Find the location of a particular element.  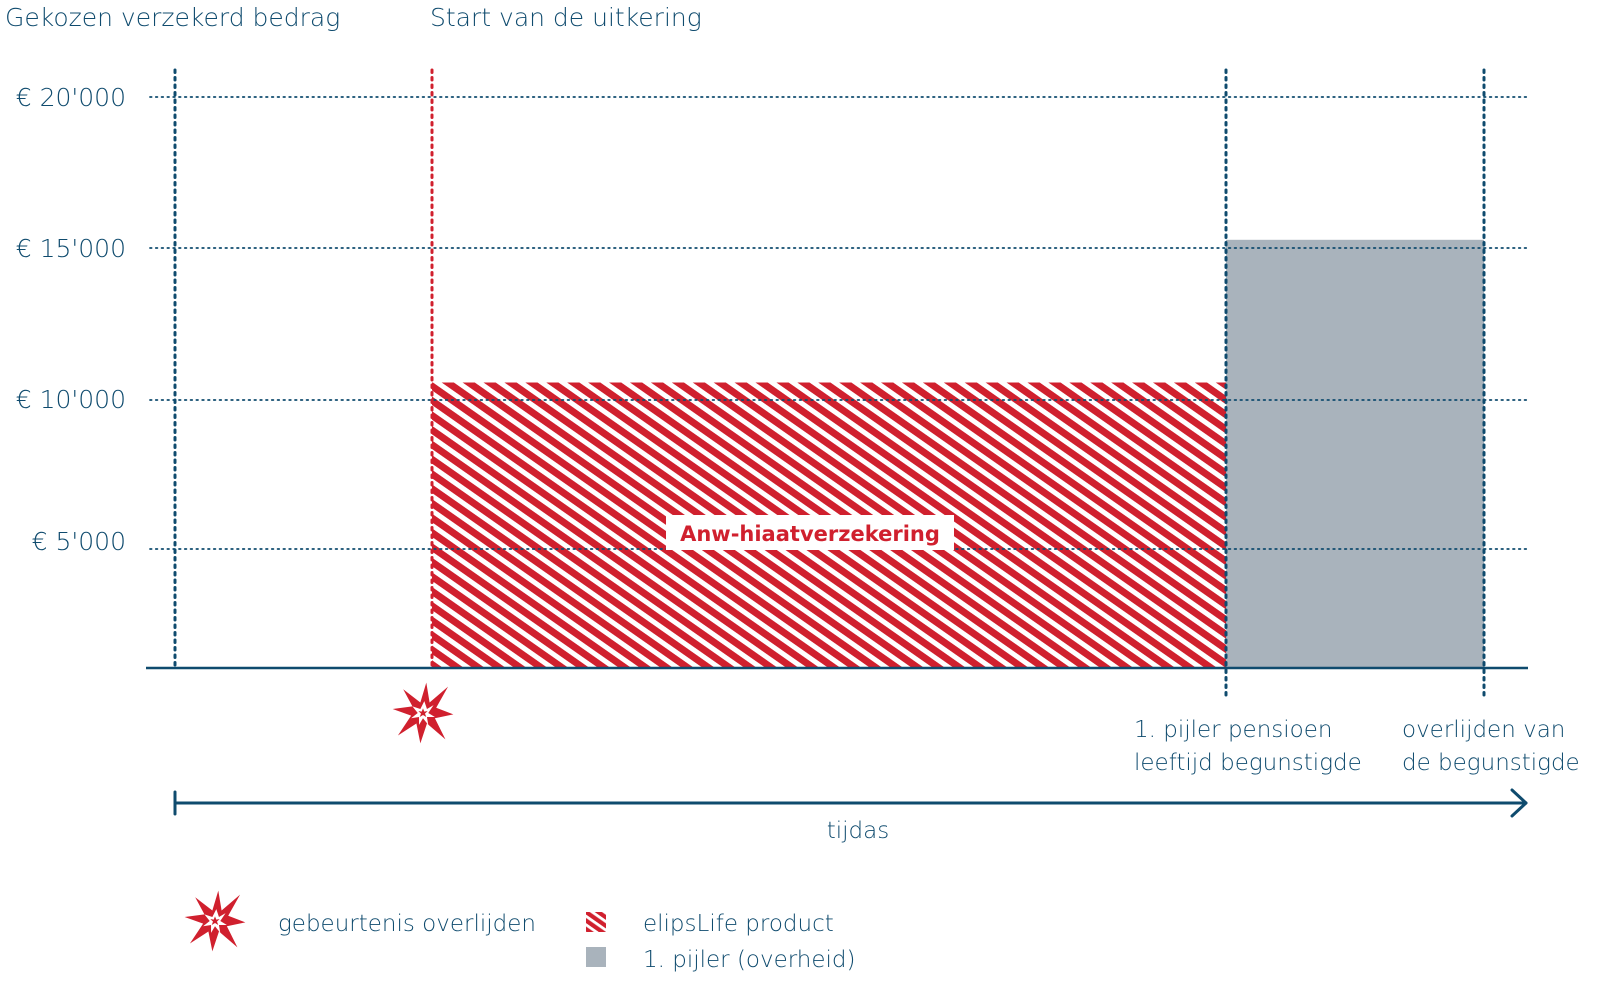

right-heading: Start van de uitkering is located at coordinates (566, 17).